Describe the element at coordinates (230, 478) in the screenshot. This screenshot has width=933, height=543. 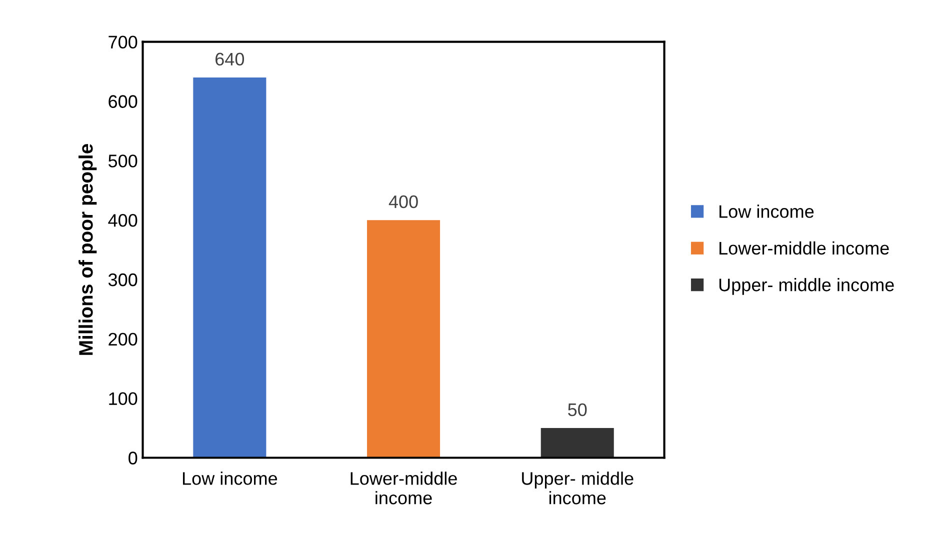
I see `x-tick-label: Low income` at that location.